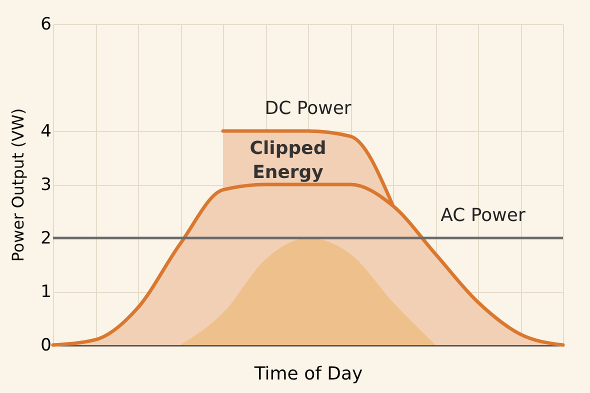  I want to click on y-tick-label: 6, so click(46, 24).